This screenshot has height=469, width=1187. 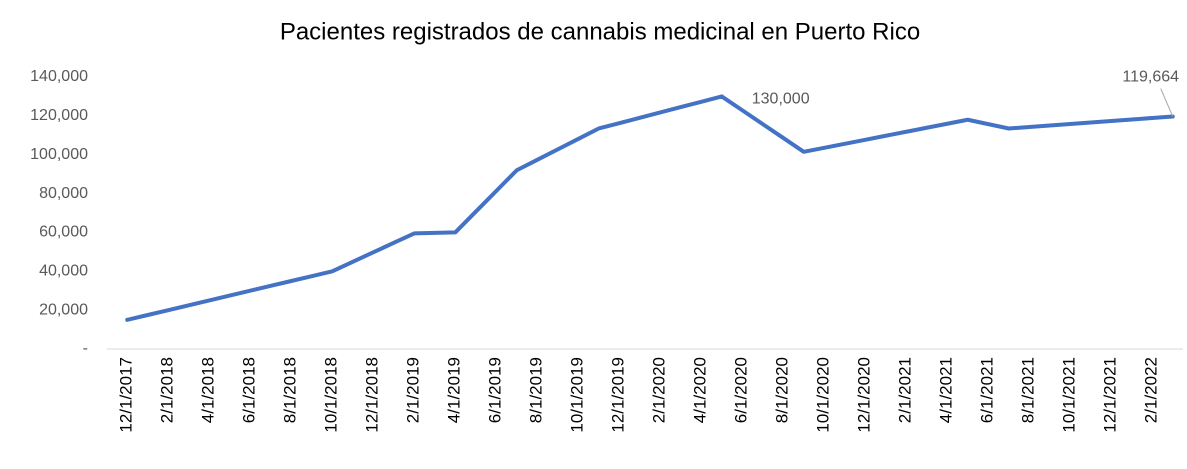 I want to click on y-tick-label: 60,000, so click(x=63, y=232).